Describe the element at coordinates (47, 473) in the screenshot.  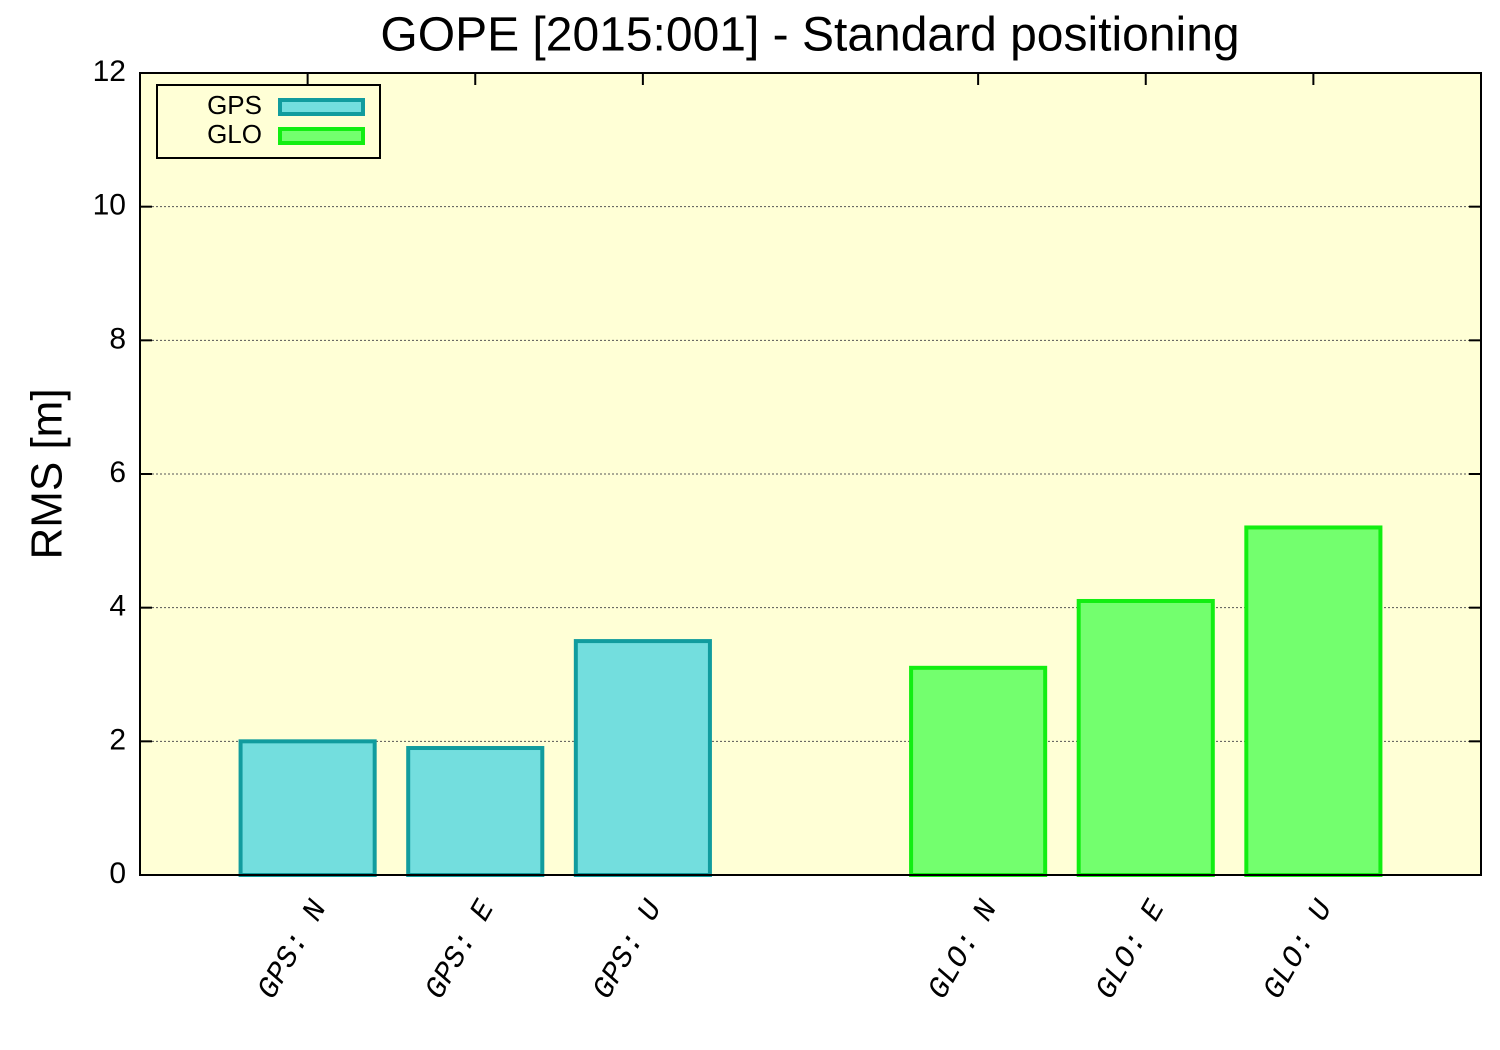
I see `y-axis-label: RMS [m]` at that location.